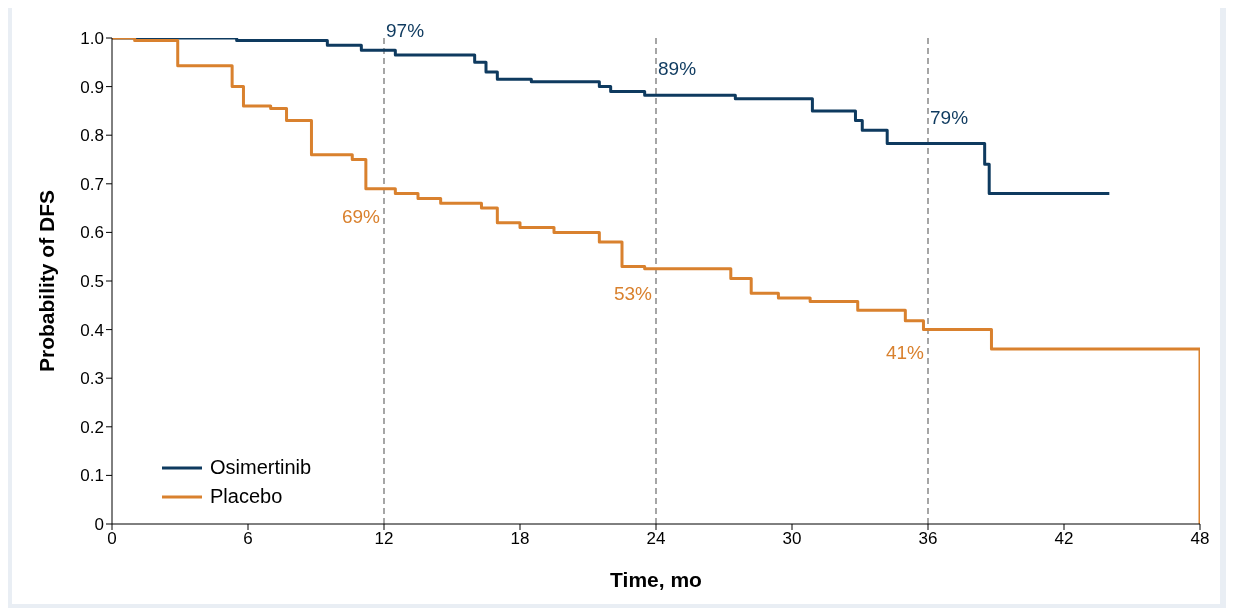  What do you see at coordinates (47, 281) in the screenshot?
I see `y-axis-title: Probability of DFS` at bounding box center [47, 281].